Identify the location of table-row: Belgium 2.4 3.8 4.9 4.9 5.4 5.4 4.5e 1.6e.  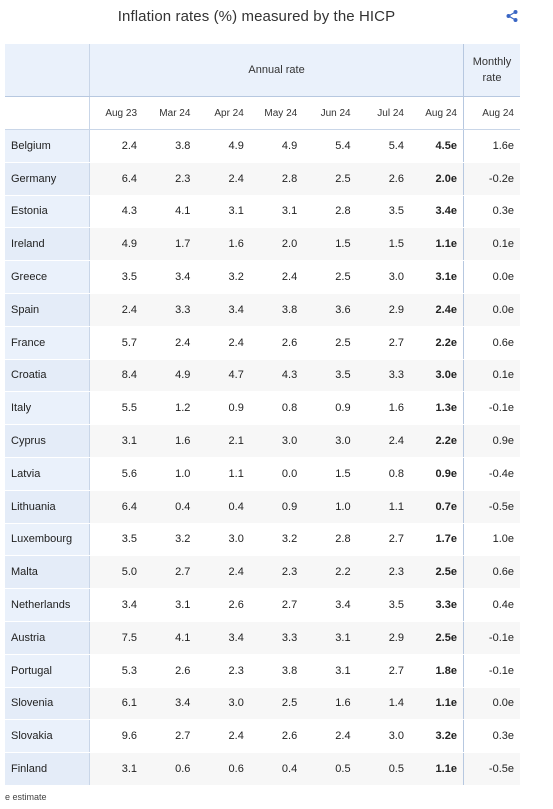
(262, 146).